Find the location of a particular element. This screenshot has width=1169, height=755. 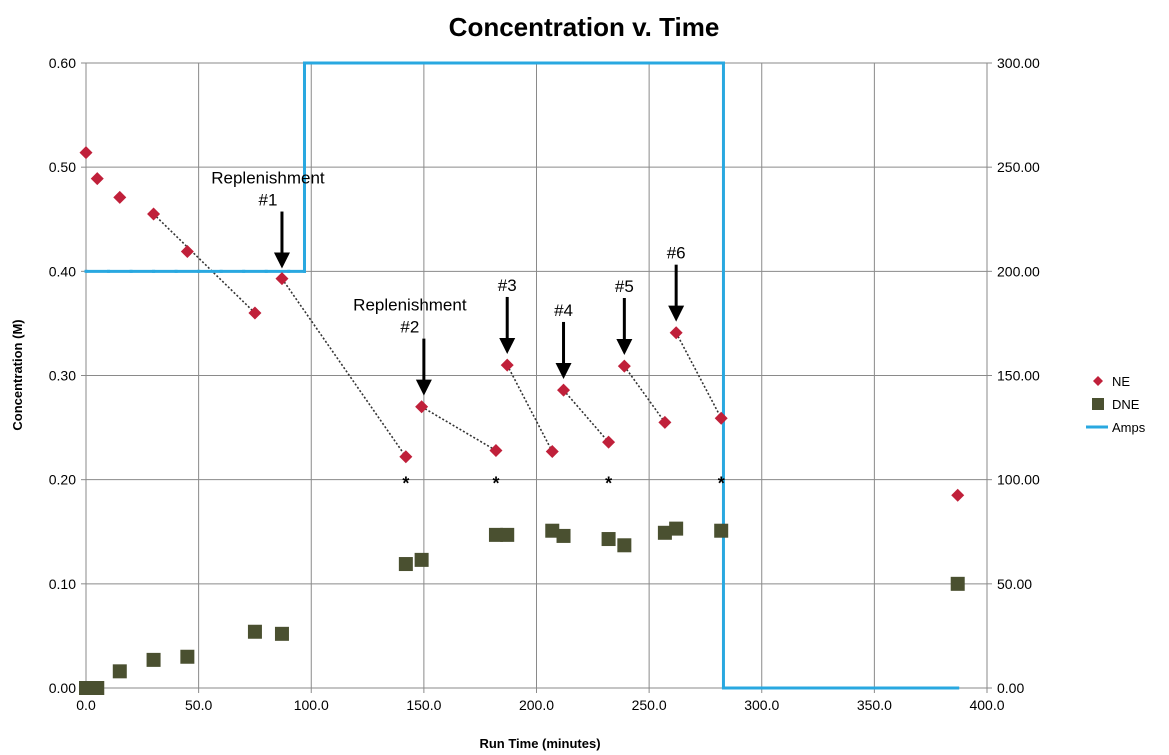

y2-tick-label: 250.00 is located at coordinates (1018, 167).